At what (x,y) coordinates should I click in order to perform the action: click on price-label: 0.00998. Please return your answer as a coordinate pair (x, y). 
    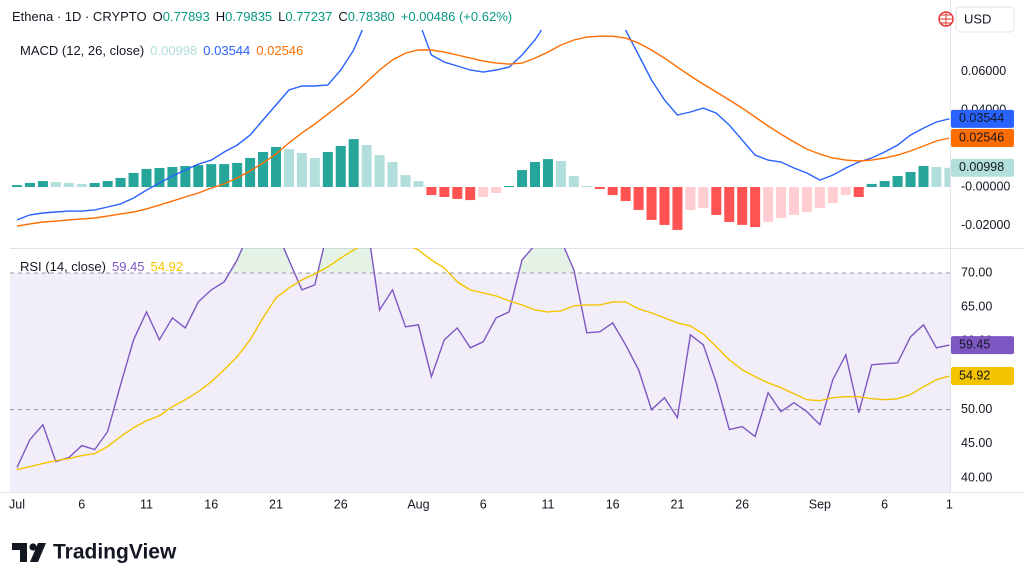
    Looking at the image, I should click on (981, 167).